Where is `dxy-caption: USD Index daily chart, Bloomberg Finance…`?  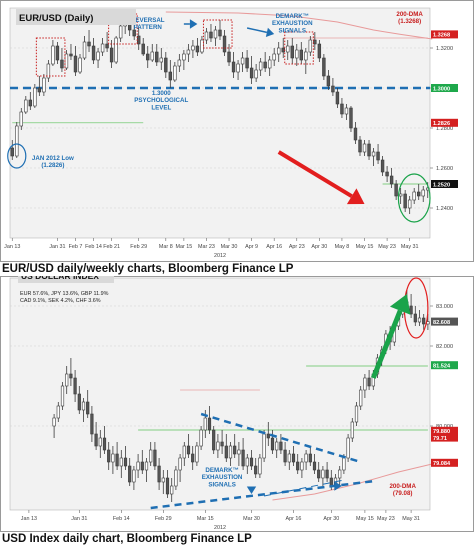
dxy-caption: USD Index daily chart, Bloomberg Finance… is located at coordinates (127, 539).